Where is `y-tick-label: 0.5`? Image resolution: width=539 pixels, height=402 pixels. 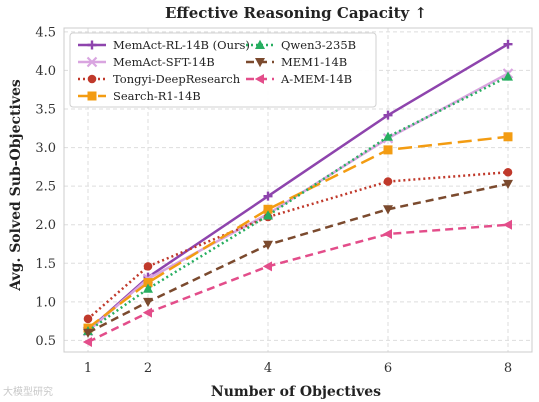
y-tick-label: 0.5 is located at coordinates (45, 341).